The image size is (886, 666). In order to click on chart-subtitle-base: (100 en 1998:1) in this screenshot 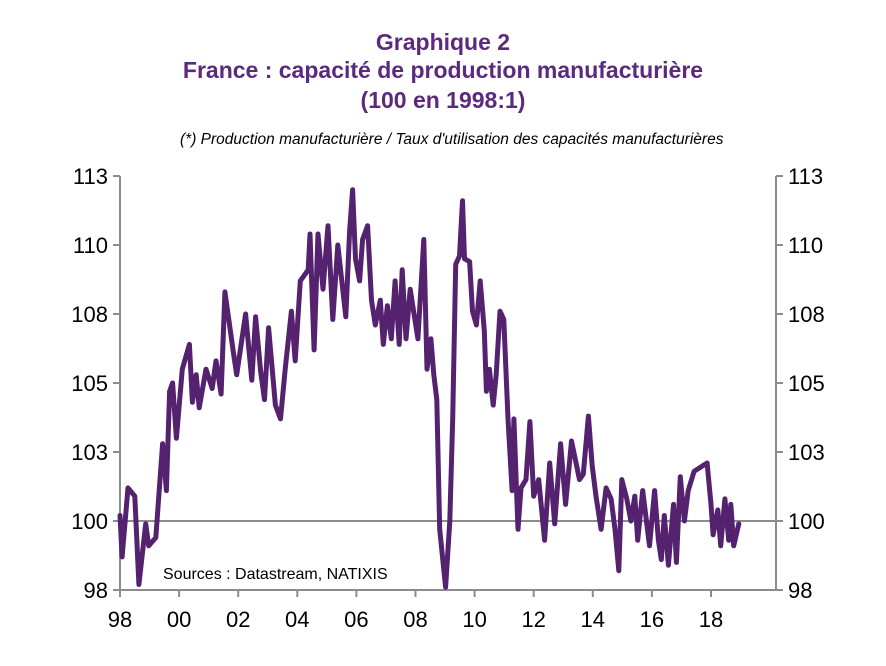, I will do `click(443, 100)`.